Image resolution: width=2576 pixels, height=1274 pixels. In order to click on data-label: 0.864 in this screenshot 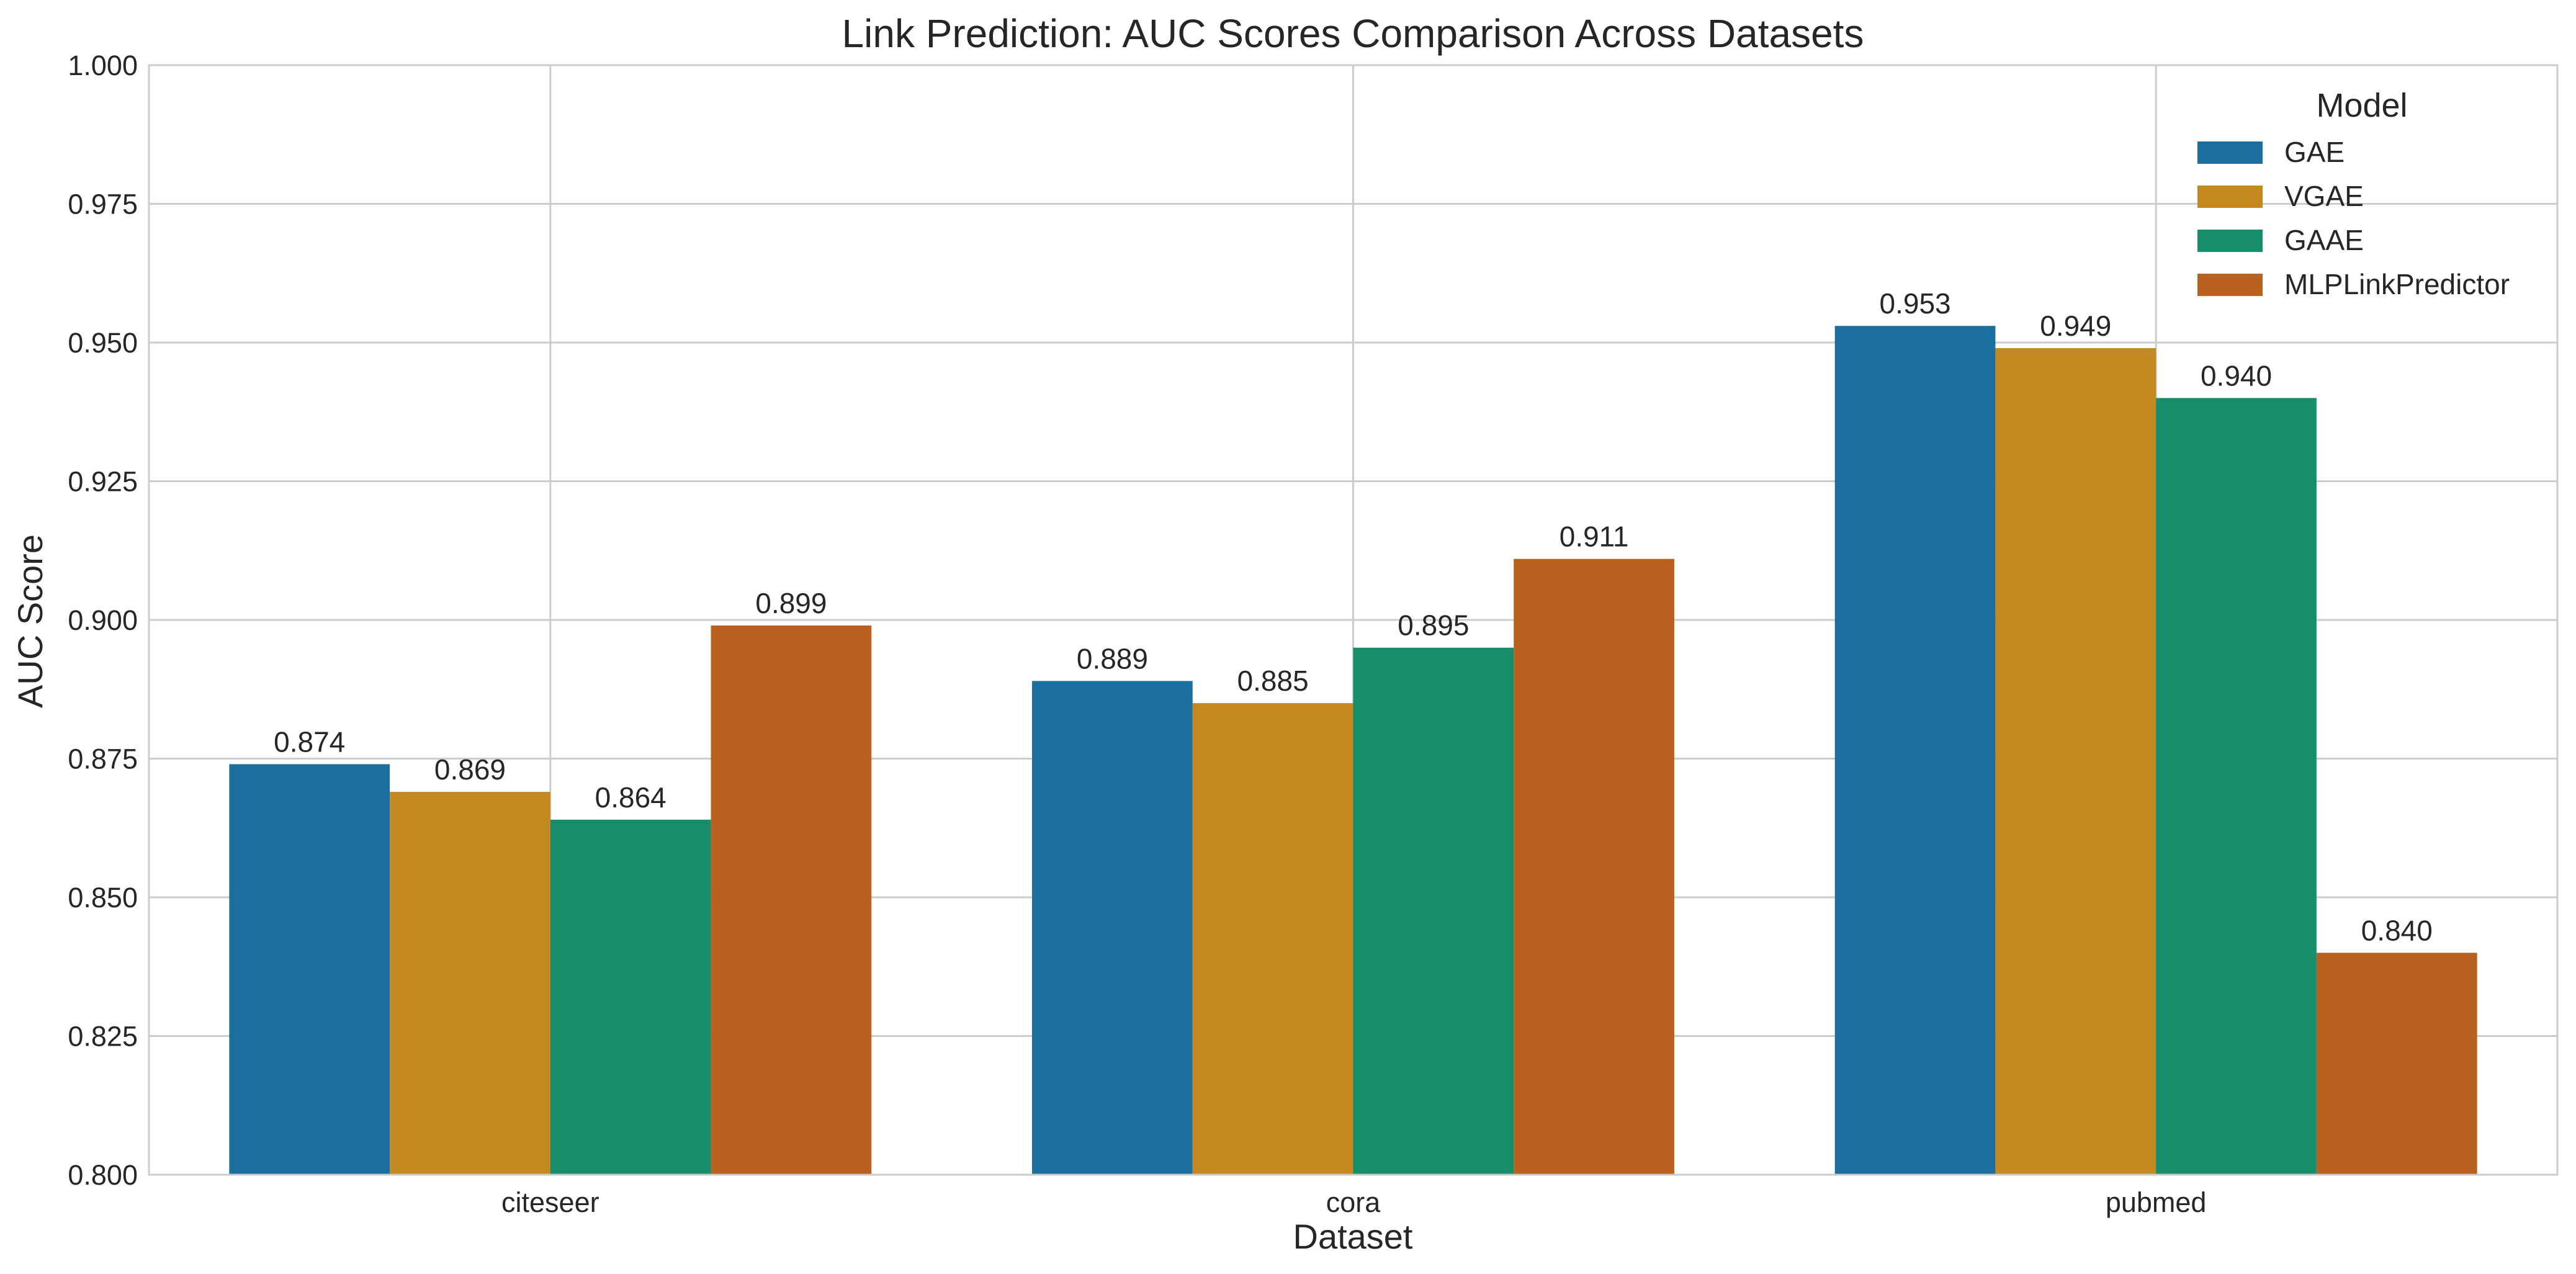, I will do `click(630, 798)`.